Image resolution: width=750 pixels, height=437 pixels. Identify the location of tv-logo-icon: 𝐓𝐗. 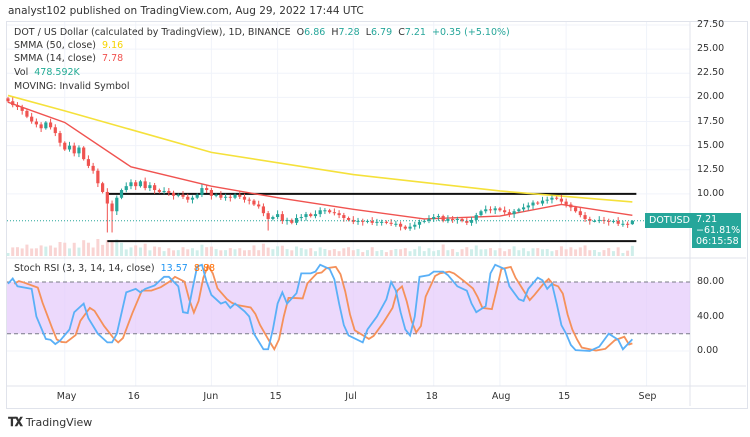
(15, 422).